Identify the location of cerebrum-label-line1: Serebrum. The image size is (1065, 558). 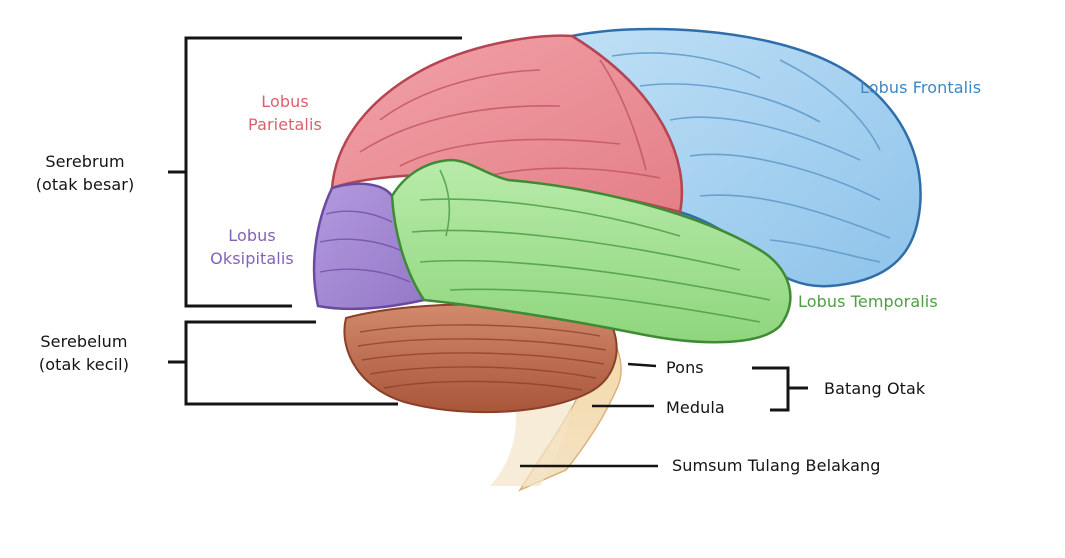
(85, 161).